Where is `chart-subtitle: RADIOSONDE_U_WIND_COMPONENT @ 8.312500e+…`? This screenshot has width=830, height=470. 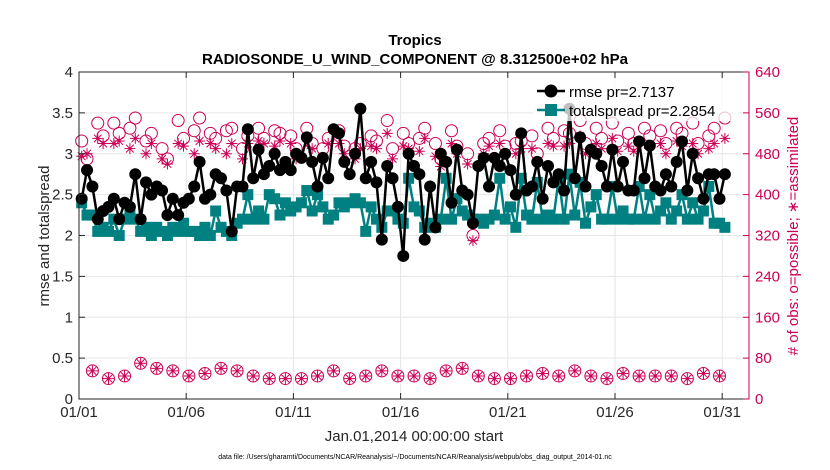 chart-subtitle: RADIOSONDE_U_WIND_COMPONENT @ 8.312500e+… is located at coordinates (415, 59).